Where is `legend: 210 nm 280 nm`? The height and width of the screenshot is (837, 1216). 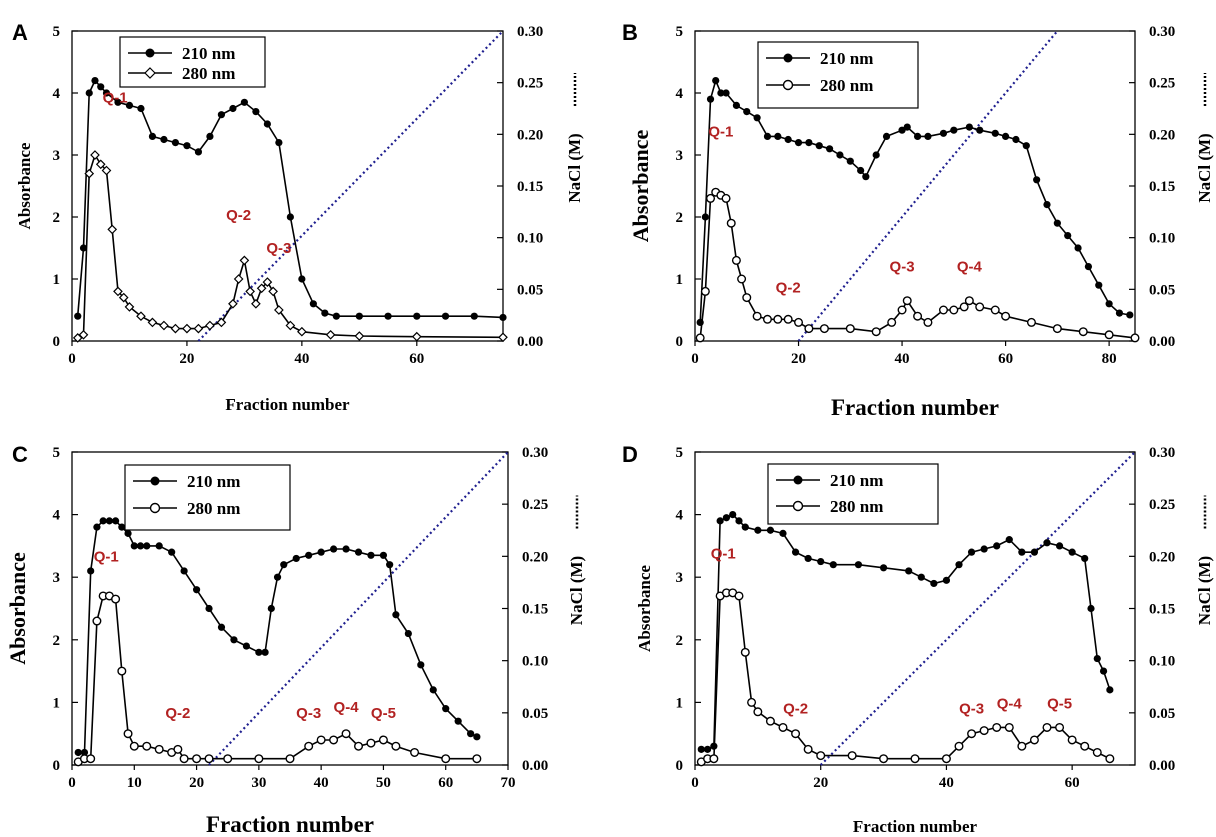
legend: 210 nm 280 nm is located at coordinates (853, 494).